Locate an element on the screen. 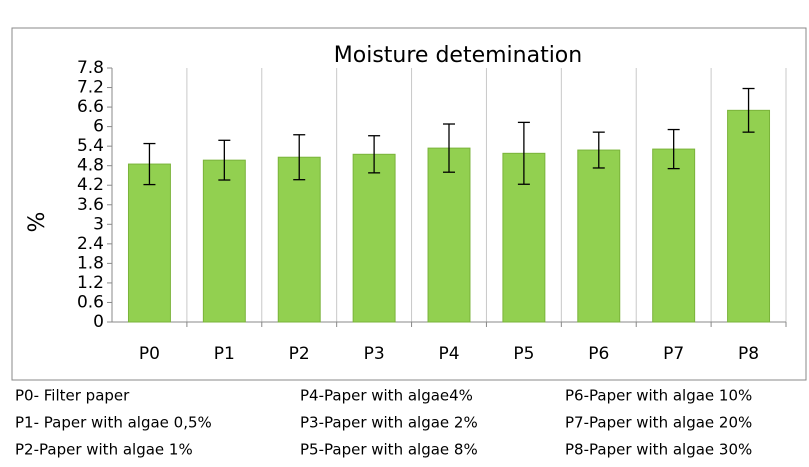  legend-note: P8-Paper with algae 30% is located at coordinates (658, 450).